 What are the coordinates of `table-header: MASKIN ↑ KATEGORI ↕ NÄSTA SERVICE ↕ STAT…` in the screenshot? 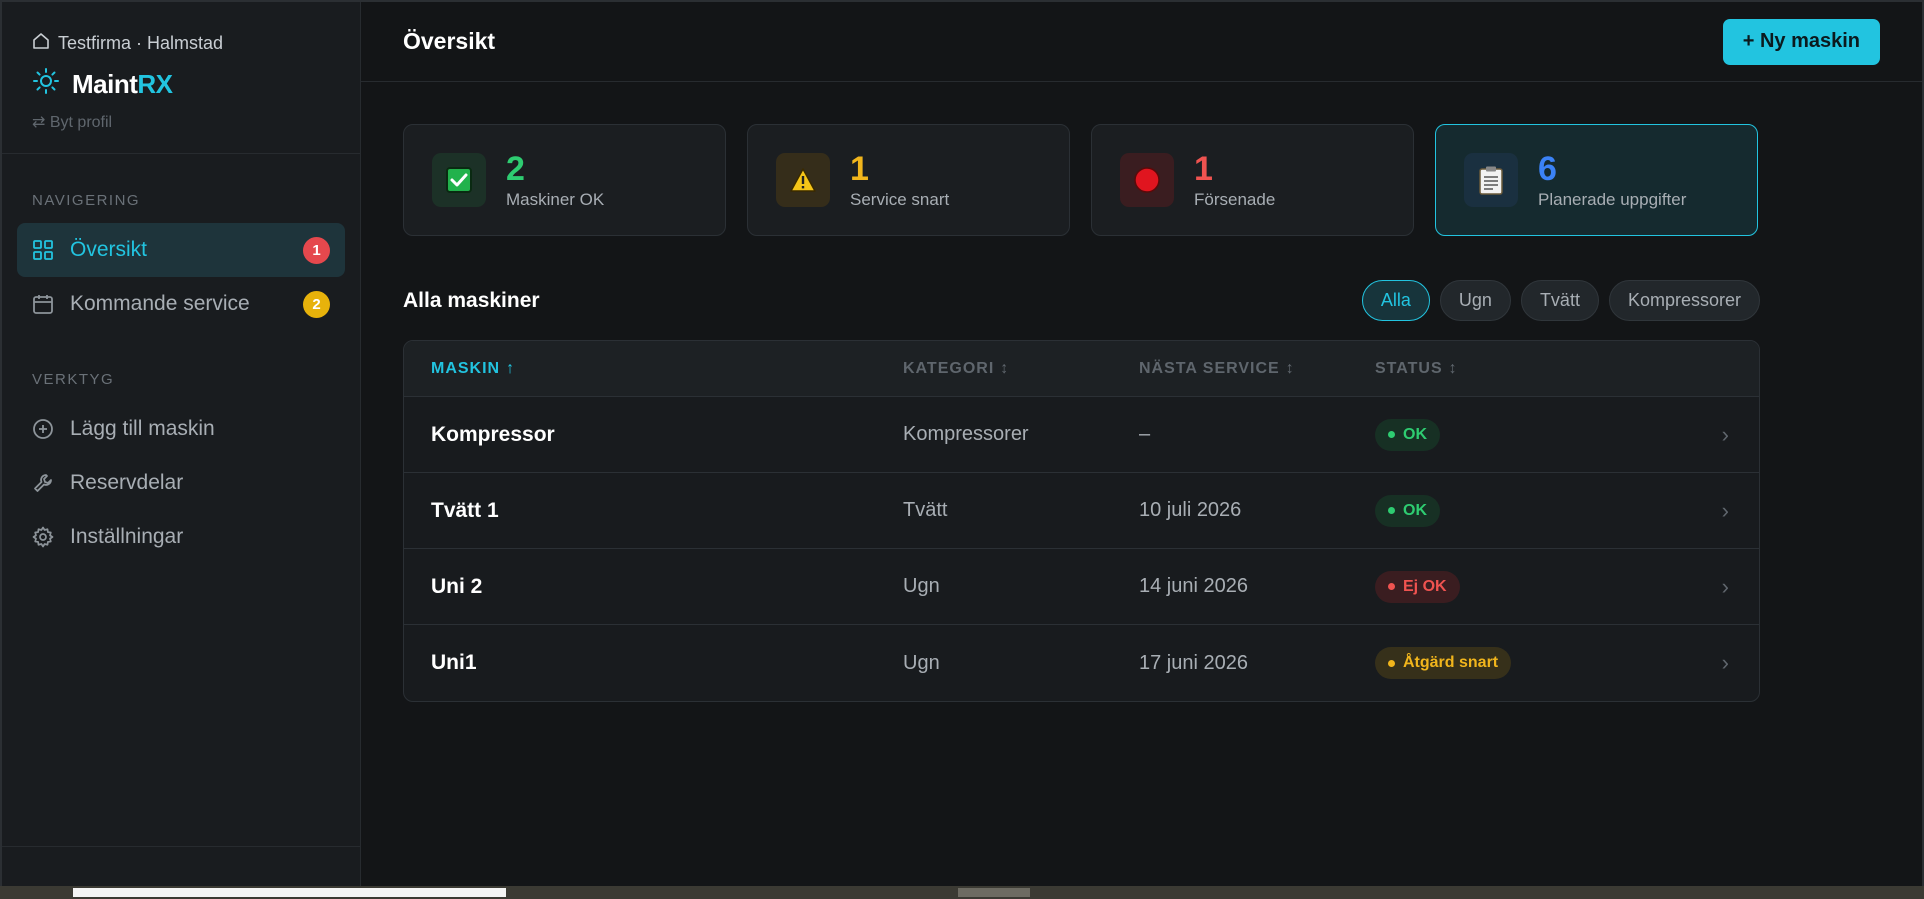 It's located at (1081, 369).